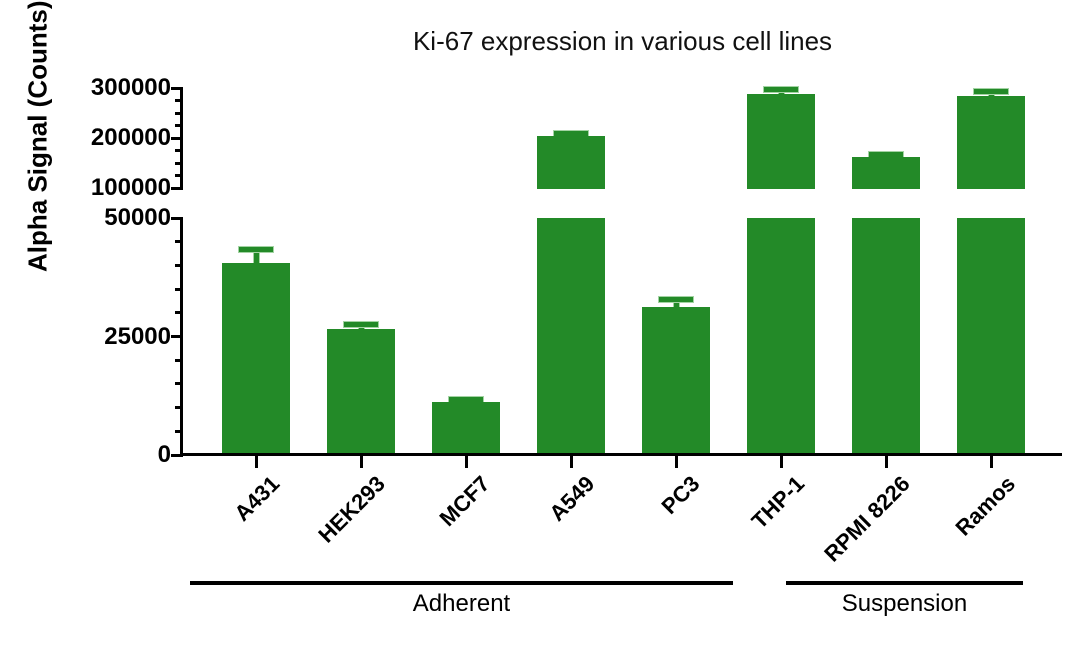 This screenshot has width=1080, height=648. I want to click on x-category-label: THP-1, so click(778, 502).